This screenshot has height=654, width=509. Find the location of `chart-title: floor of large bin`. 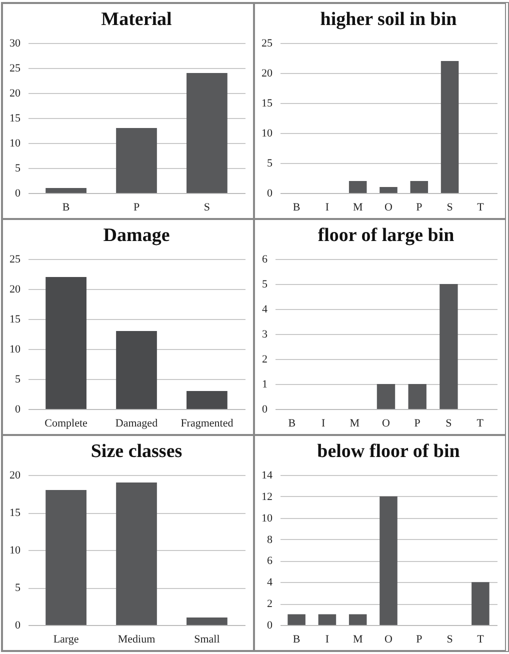

chart-title: floor of large bin is located at coordinates (386, 235).